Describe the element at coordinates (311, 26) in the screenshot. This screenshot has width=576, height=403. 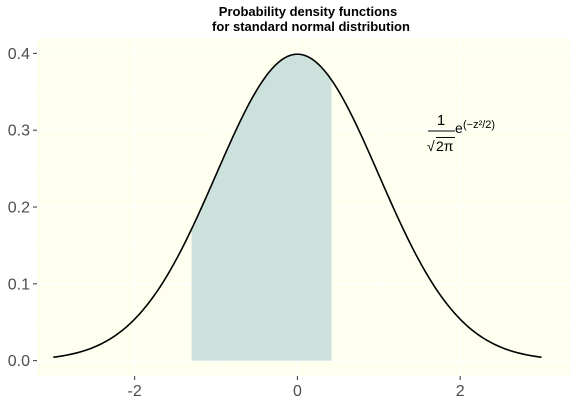
I see `chart-title-line-2: for standard normal distribution` at that location.